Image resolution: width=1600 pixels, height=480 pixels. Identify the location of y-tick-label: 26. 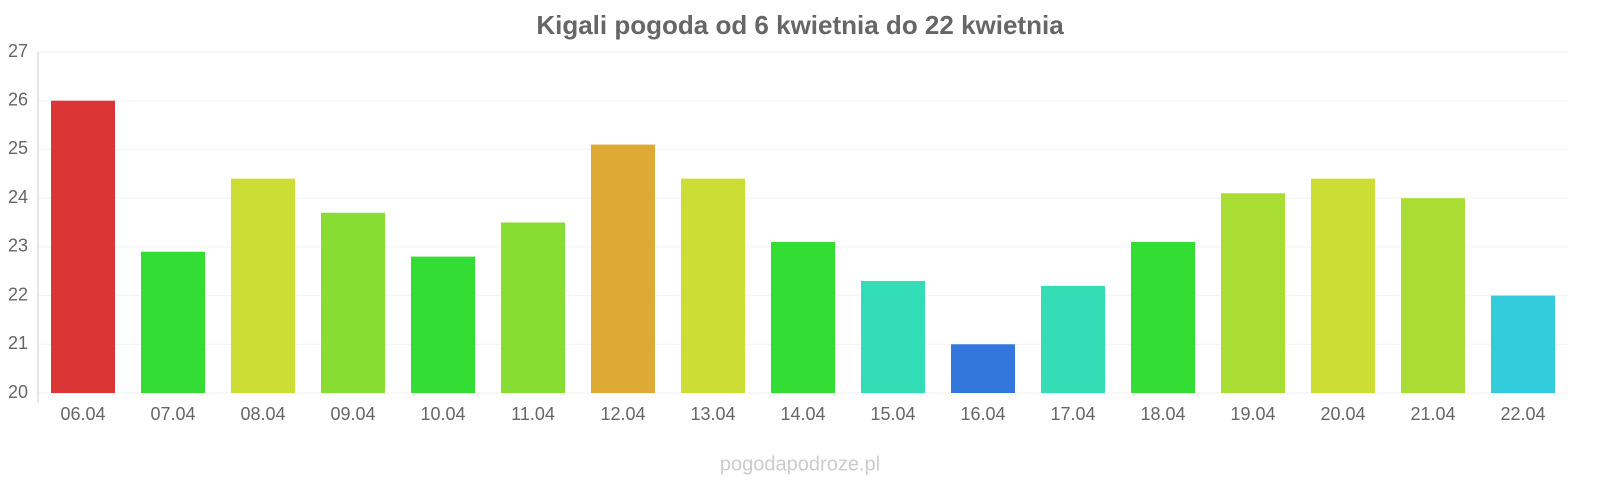
(18, 99).